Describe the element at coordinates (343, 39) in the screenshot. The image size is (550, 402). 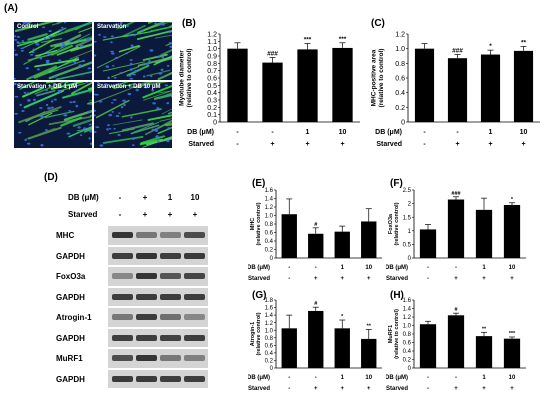
I see `significance-label: ***` at that location.